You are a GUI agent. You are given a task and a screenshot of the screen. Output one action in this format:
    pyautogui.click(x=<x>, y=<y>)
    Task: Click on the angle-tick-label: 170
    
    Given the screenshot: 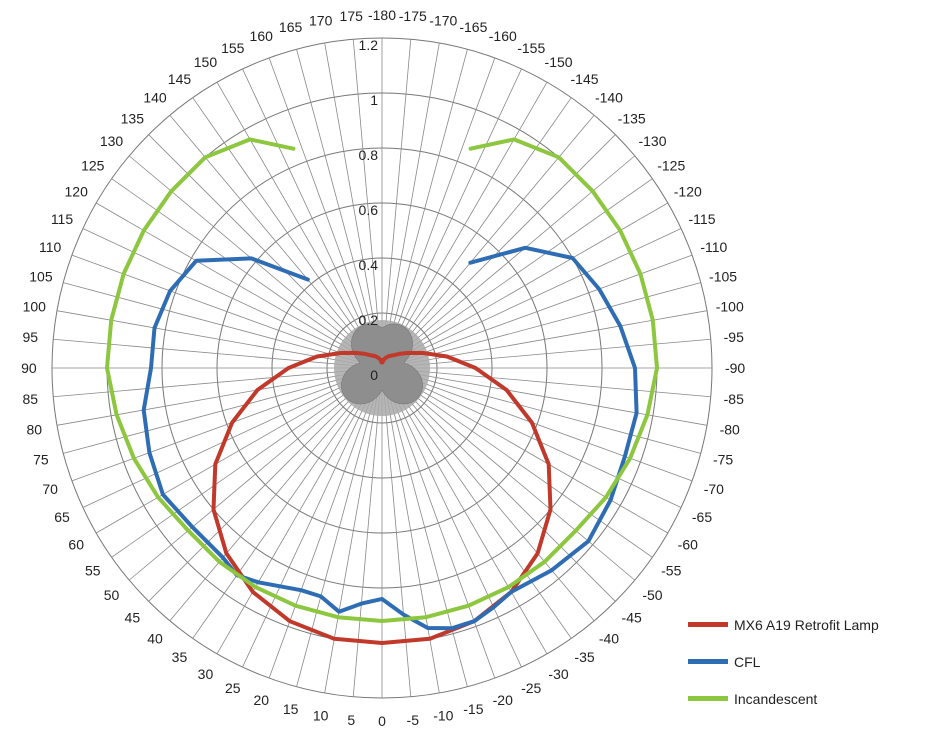 What is the action you would take?
    pyautogui.click(x=321, y=20)
    